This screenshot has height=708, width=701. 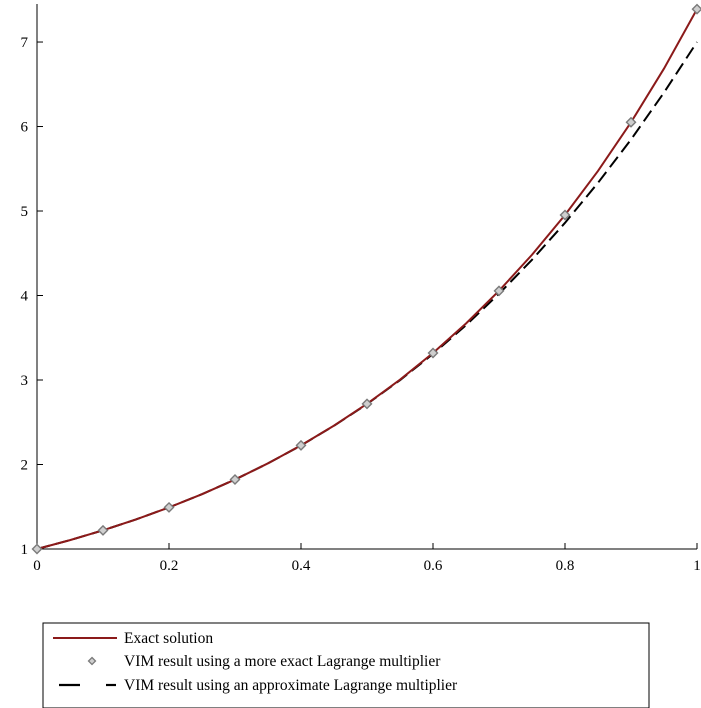 What do you see at coordinates (25, 550) in the screenshot?
I see `y-tick-label: 1` at bounding box center [25, 550].